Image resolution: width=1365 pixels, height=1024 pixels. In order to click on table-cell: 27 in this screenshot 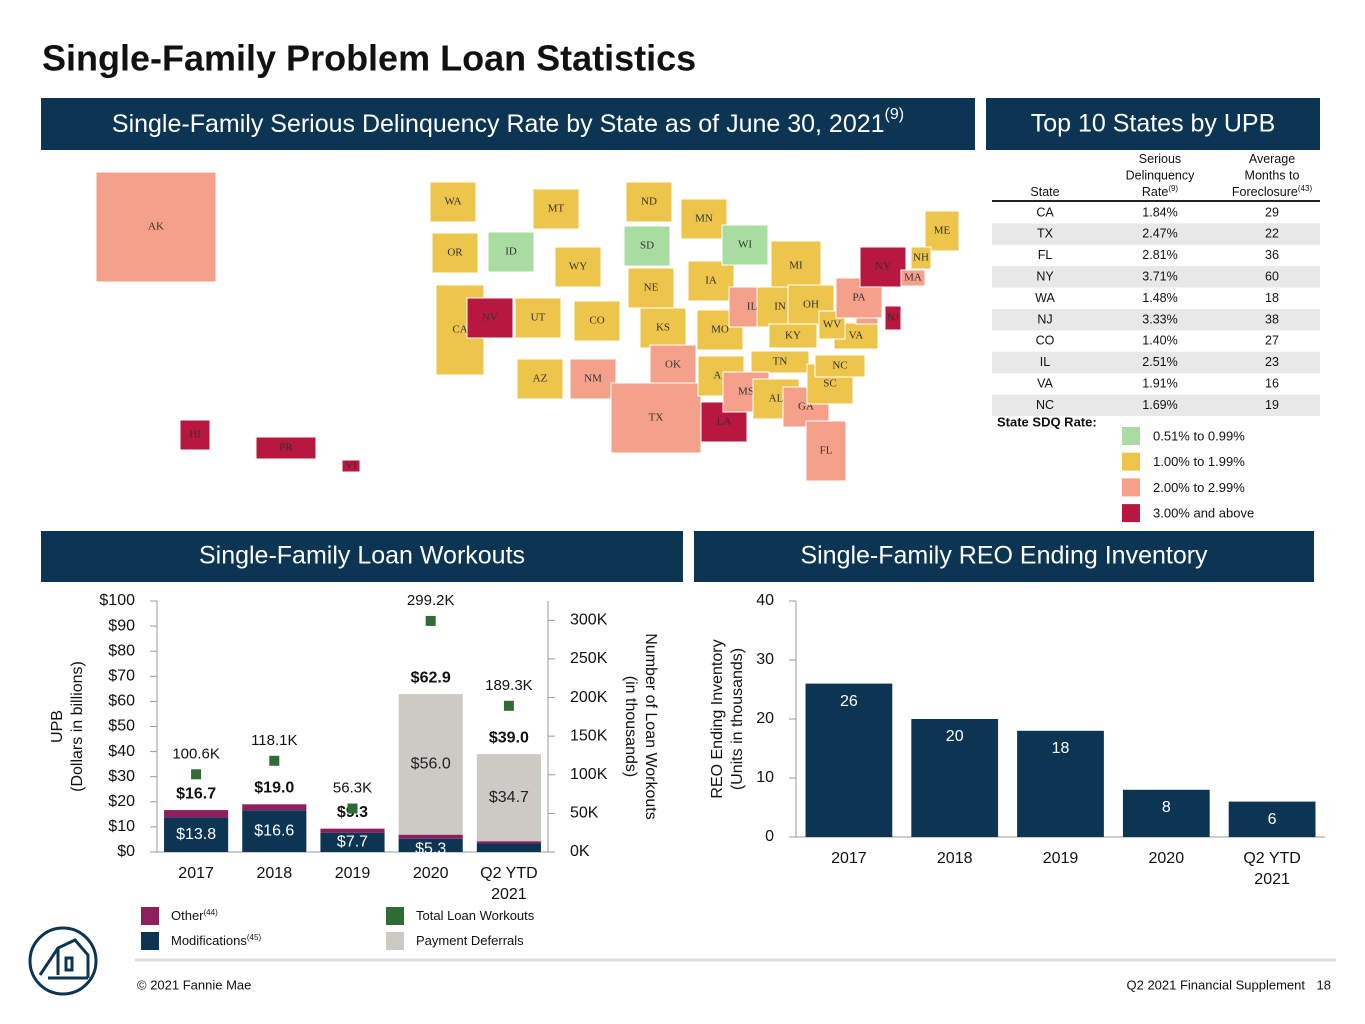, I will do `click(1272, 341)`.